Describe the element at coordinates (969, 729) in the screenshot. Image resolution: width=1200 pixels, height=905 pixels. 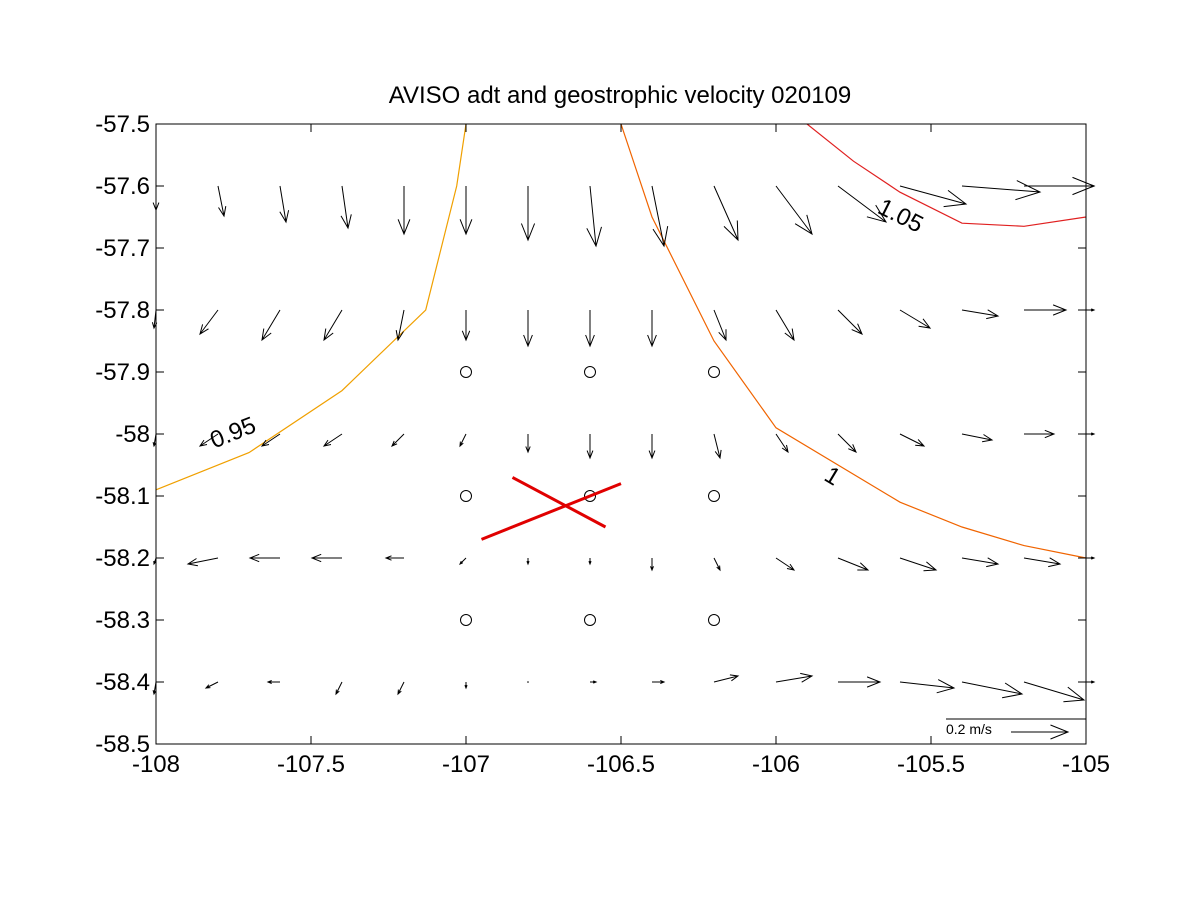
I see `scale-label: 0.2 m/s` at that location.